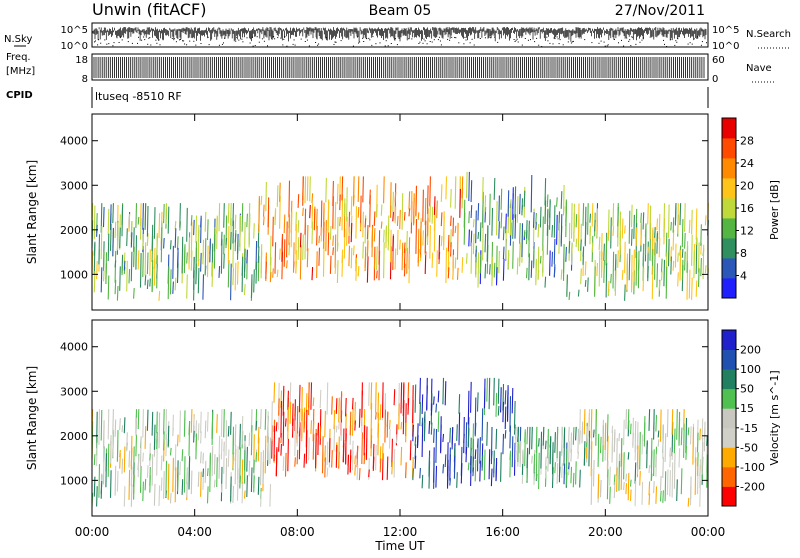 The width and height of the screenshot is (800, 558). What do you see at coordinates (20, 71) in the screenshot?
I see `freq-units-label: [MHz]` at bounding box center [20, 71].